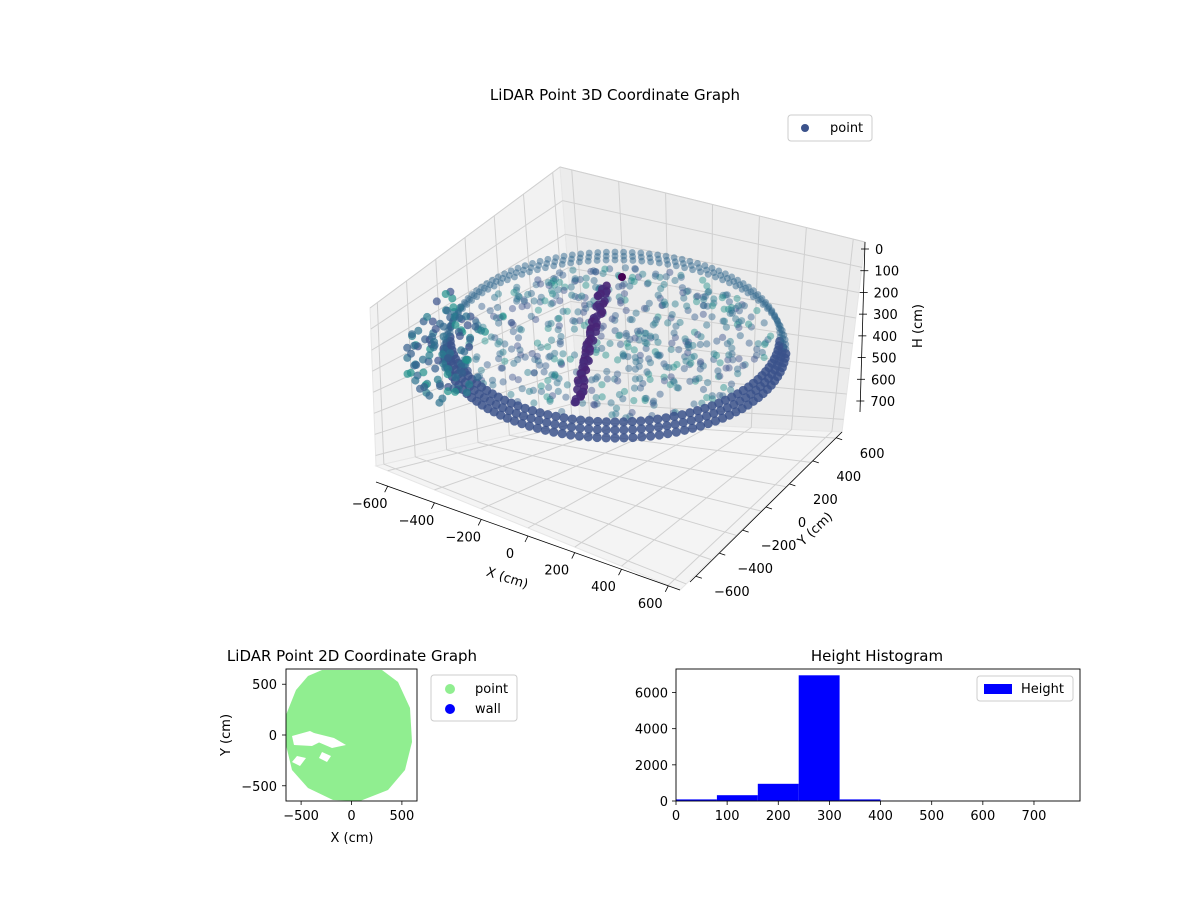 This screenshot has width=1200, height=900. I want to click on x-tick, so click(620, 572).